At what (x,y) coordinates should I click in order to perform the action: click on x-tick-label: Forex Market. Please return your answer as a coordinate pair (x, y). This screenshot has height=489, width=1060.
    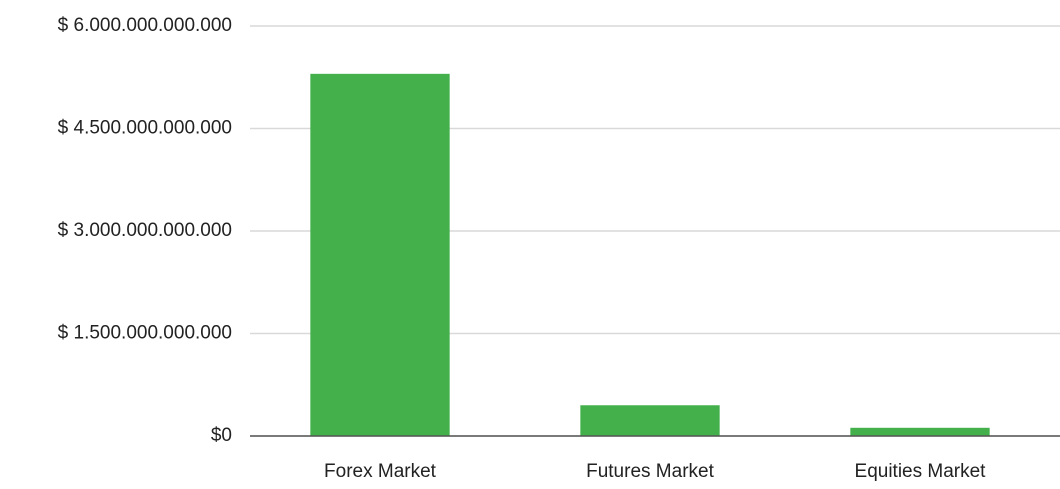
    Looking at the image, I should click on (380, 471).